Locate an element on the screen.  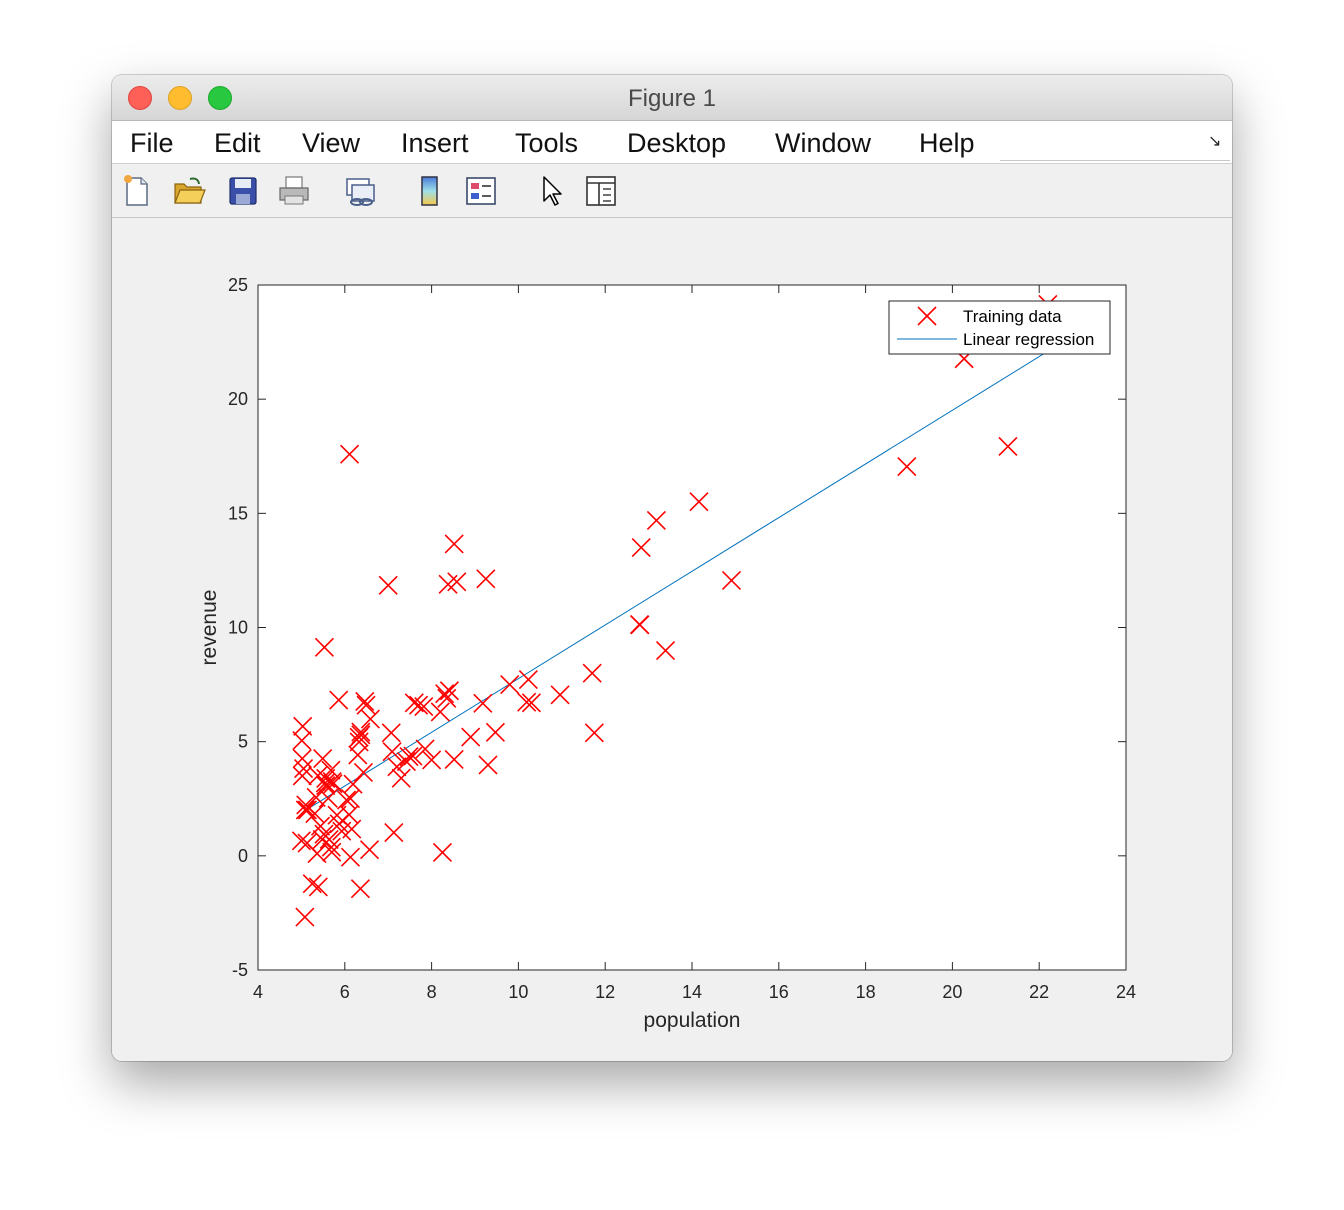
legend: Training data Linear regression is located at coordinates (999, 327).